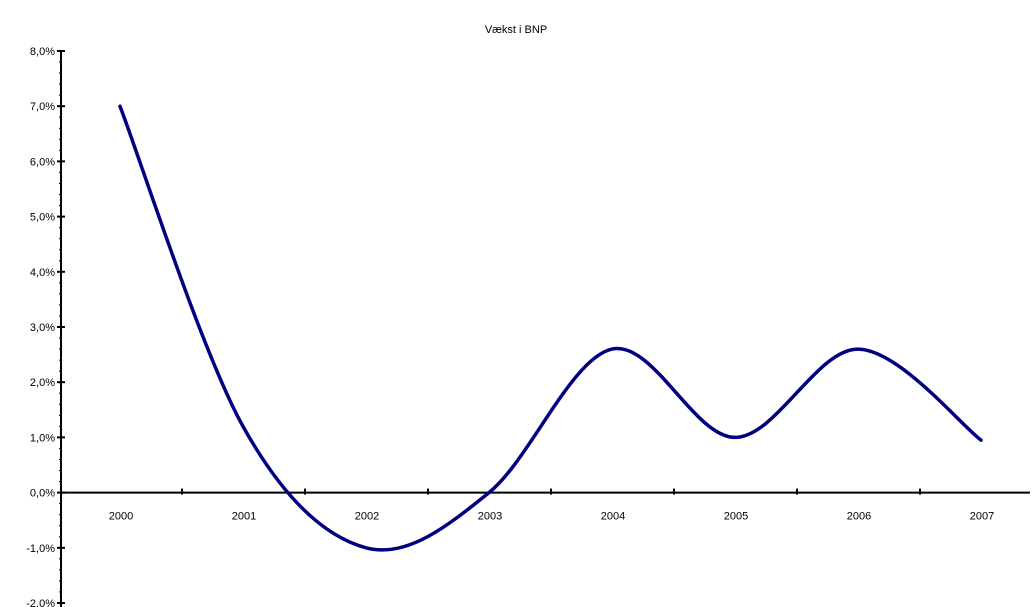 The image size is (1033, 607). What do you see at coordinates (982, 517) in the screenshot?
I see `x-tick-label: 2007` at bounding box center [982, 517].